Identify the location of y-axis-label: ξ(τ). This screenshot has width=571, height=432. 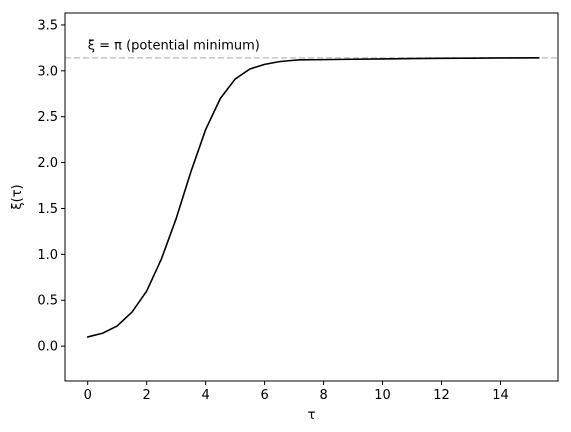
(17, 196).